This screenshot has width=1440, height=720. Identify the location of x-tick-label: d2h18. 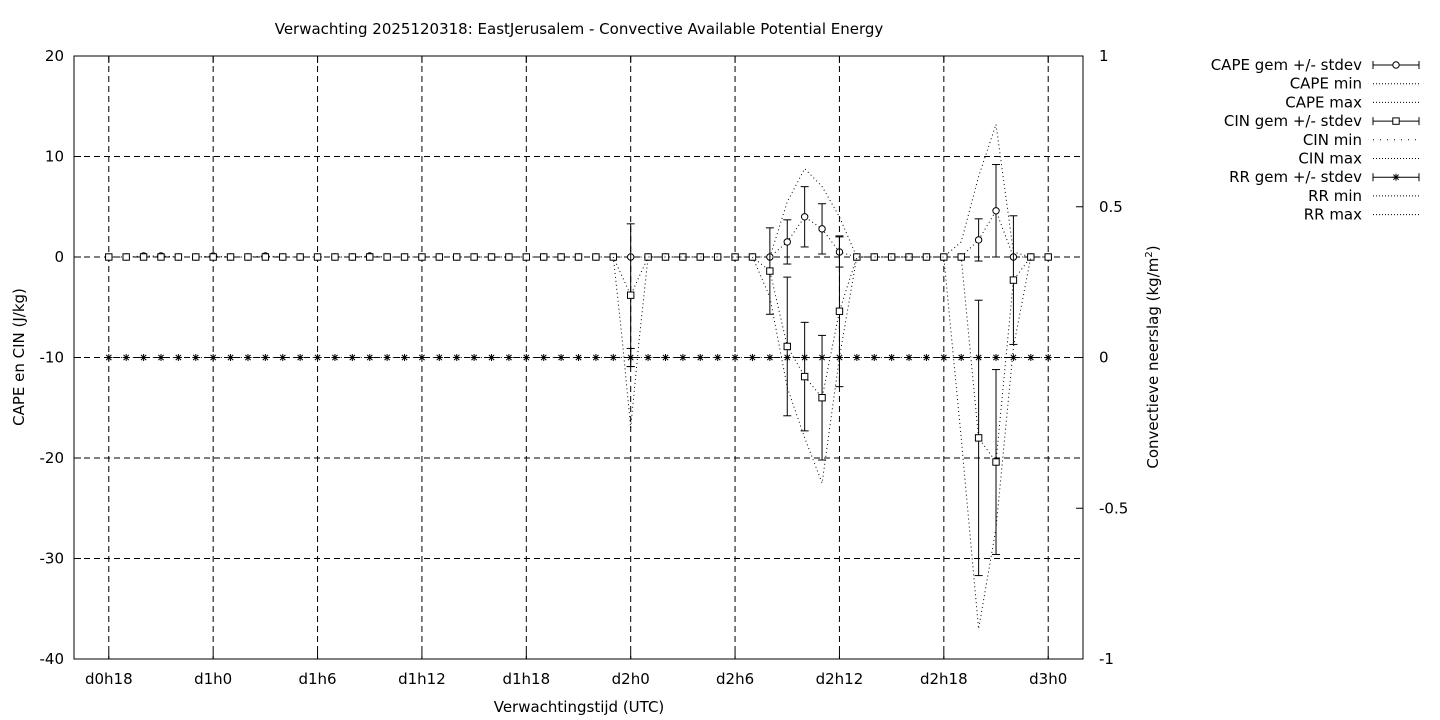
(944, 679).